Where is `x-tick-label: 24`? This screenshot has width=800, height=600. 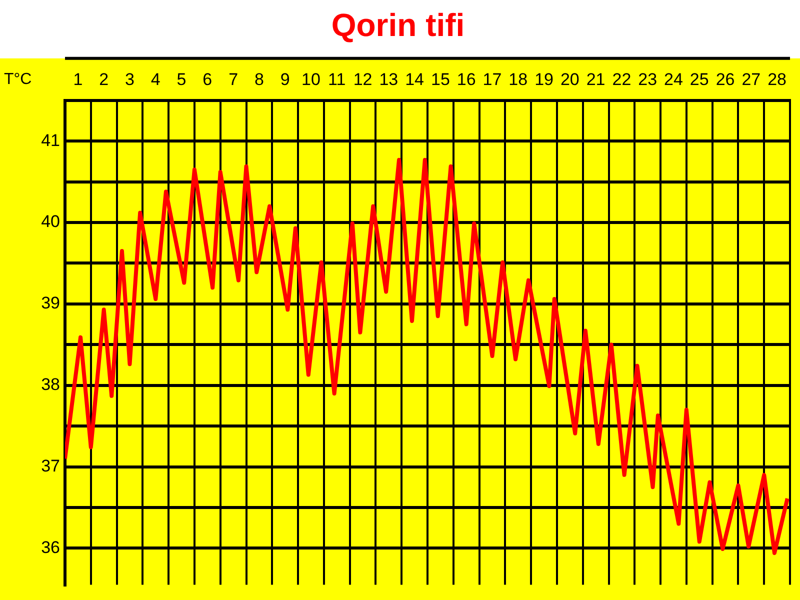
x-tick-label: 24 is located at coordinates (673, 79).